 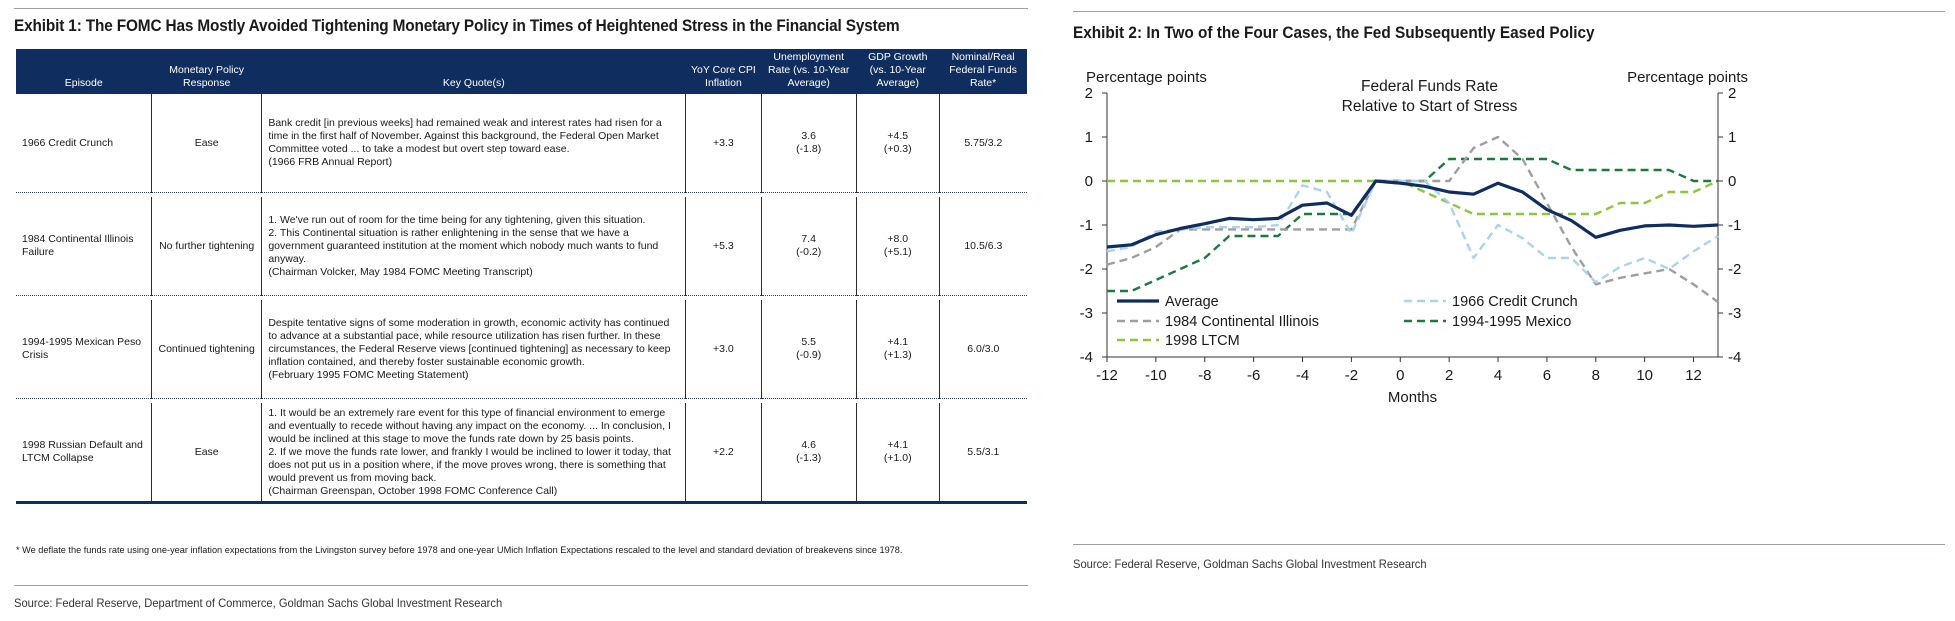 I want to click on x-tick-label: -2, so click(x=1351, y=375).